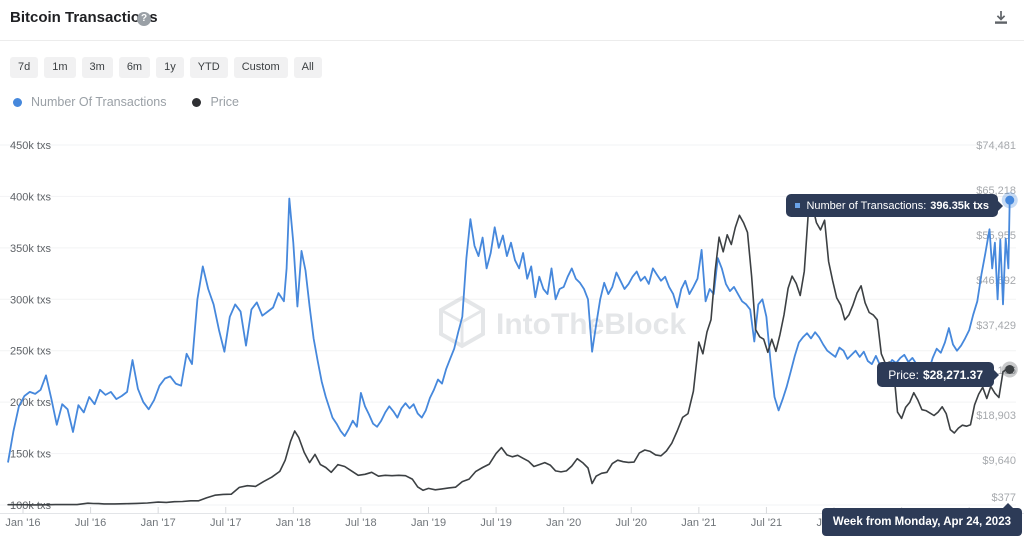 This screenshot has height=548, width=1024. What do you see at coordinates (307, 67) in the screenshot?
I see `range-button-all: All` at bounding box center [307, 67].